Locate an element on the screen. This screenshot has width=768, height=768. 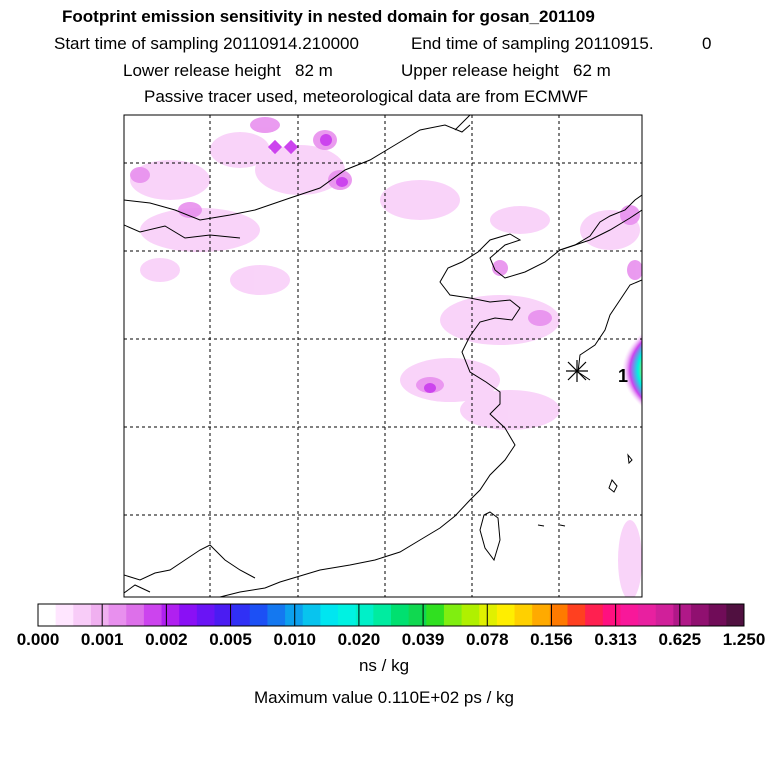
colorbar-tick-label: 0.000 is located at coordinates (38, 639).